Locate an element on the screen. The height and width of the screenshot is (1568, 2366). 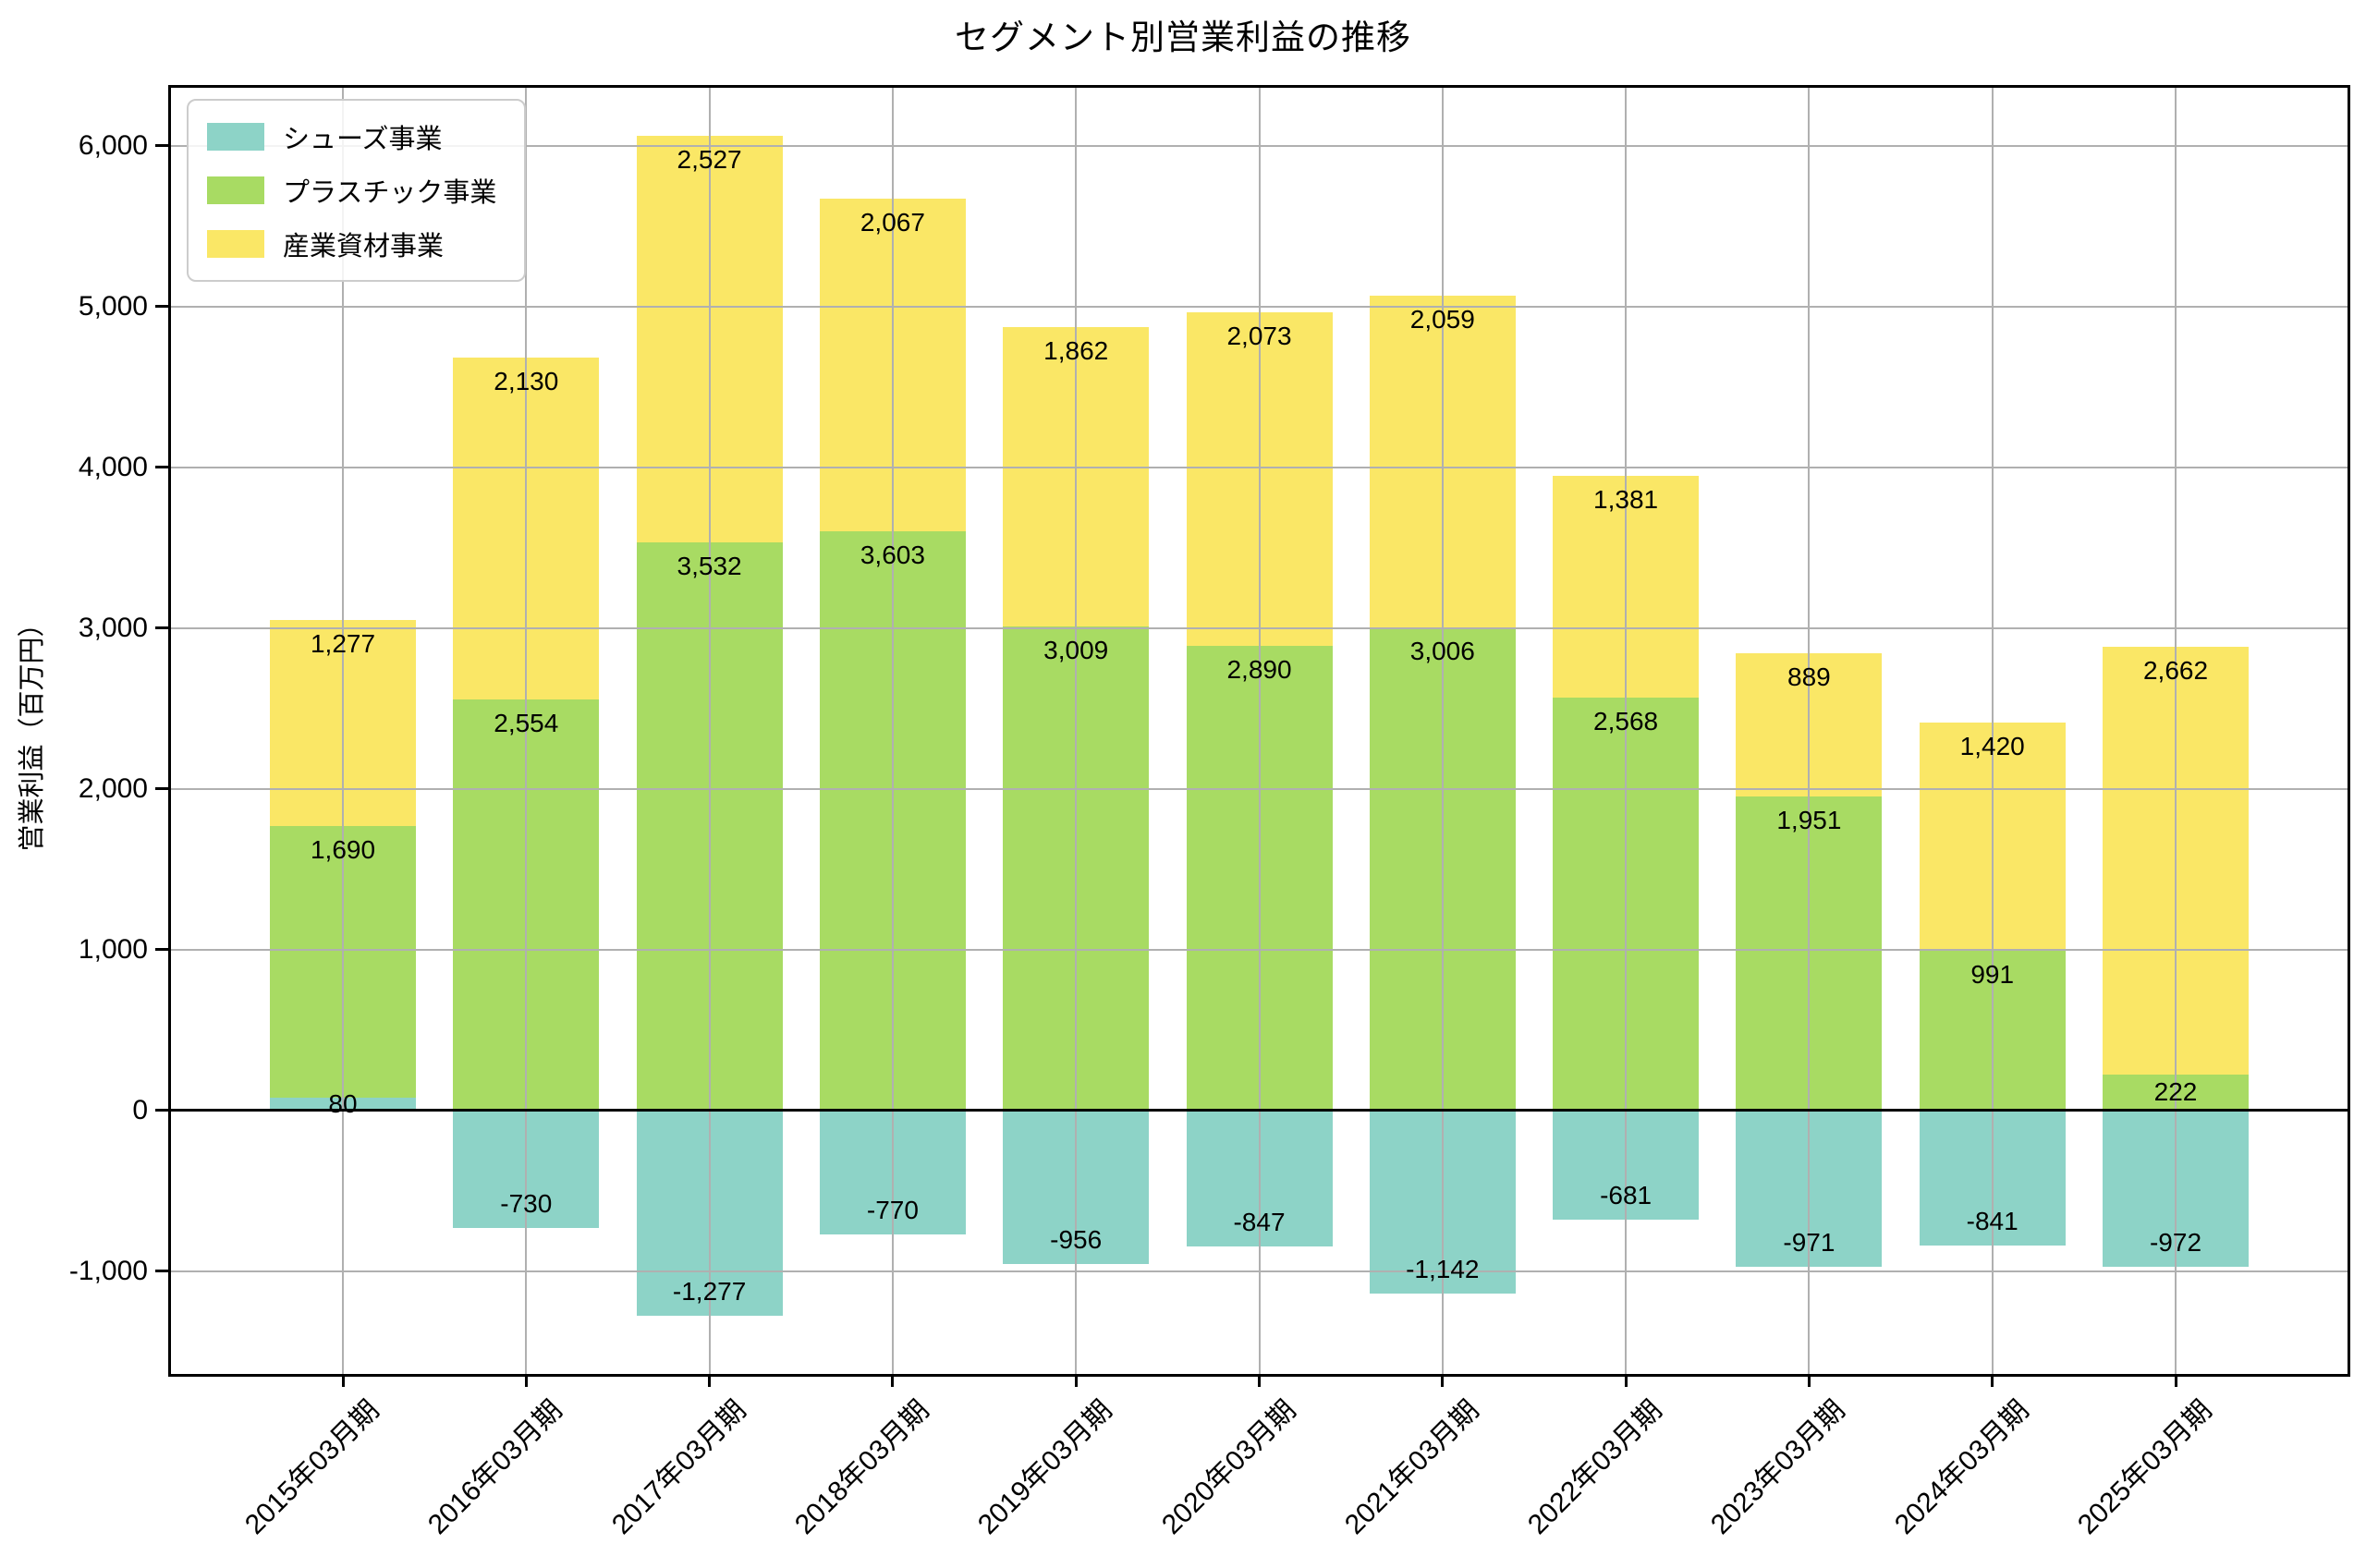
bar-value-label: 1,862 is located at coordinates (1076, 351).